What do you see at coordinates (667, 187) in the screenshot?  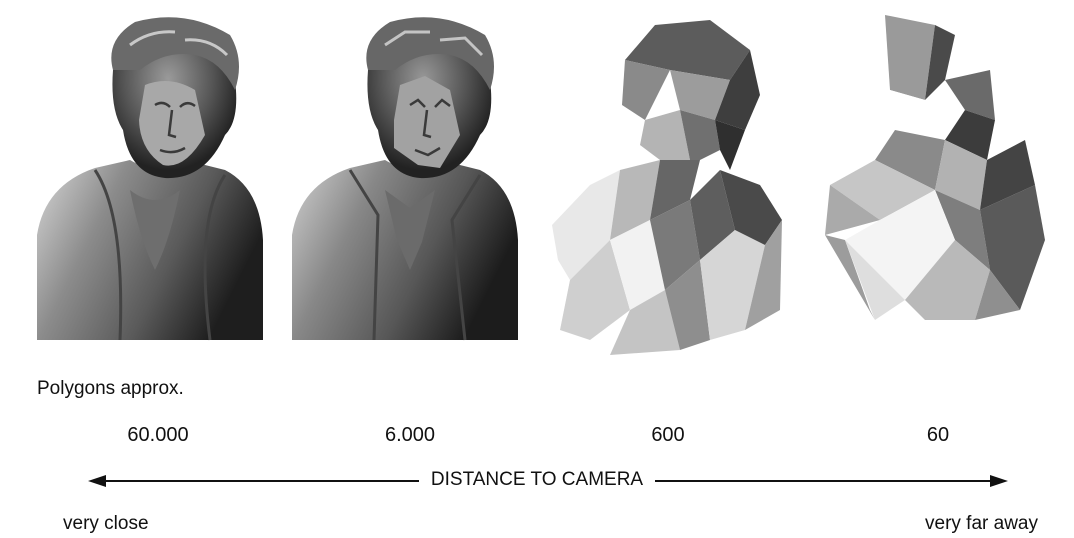 I see `bust-faceted-render` at bounding box center [667, 187].